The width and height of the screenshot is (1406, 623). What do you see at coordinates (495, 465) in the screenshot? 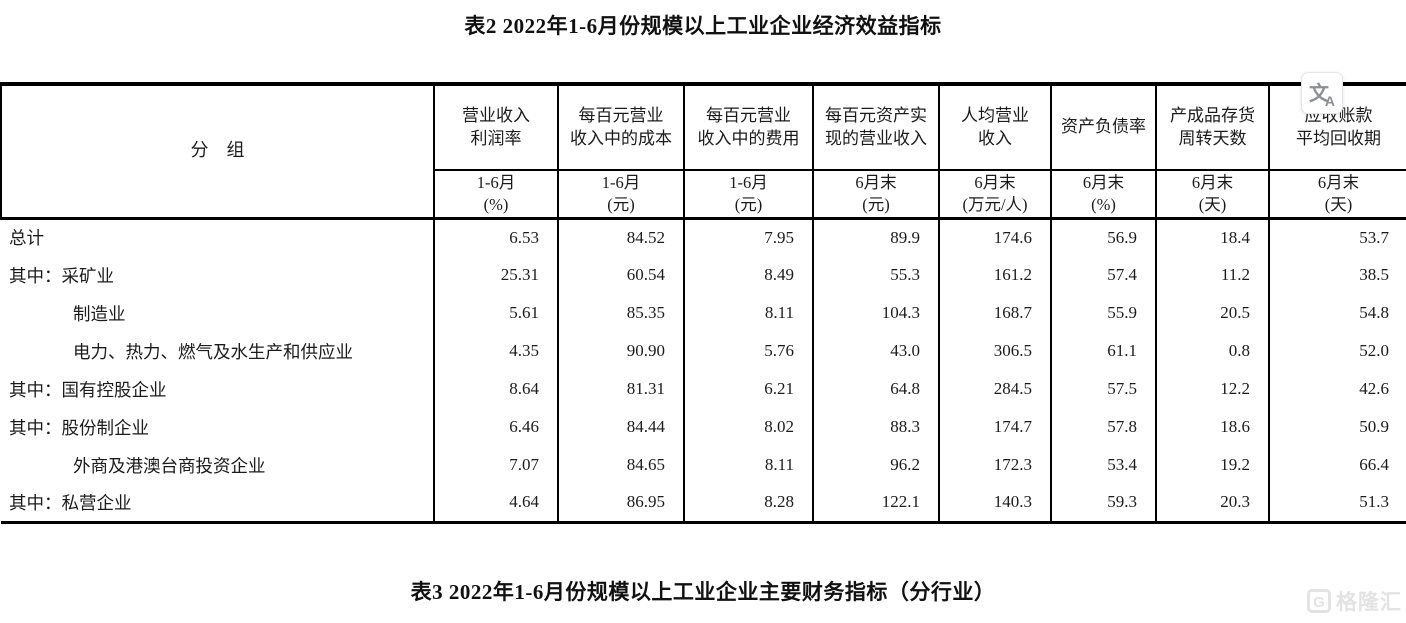
I see `cell-value: 7.07` at bounding box center [495, 465].